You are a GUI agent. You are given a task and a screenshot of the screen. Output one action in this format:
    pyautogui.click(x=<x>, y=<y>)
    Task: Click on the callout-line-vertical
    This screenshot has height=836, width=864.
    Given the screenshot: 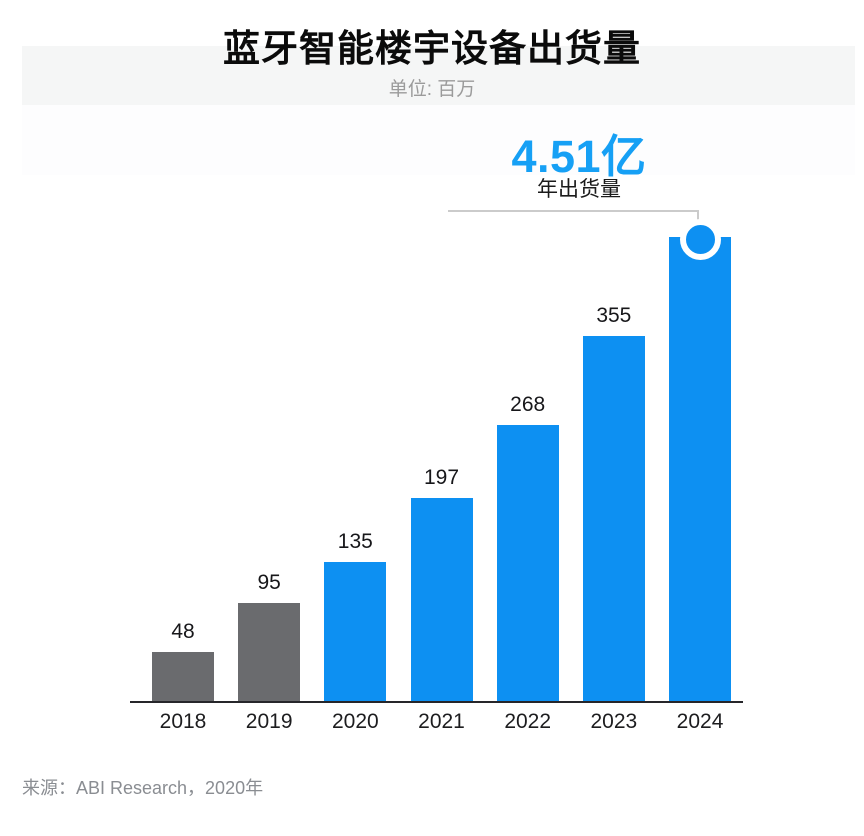 What is the action you would take?
    pyautogui.click(x=698, y=215)
    